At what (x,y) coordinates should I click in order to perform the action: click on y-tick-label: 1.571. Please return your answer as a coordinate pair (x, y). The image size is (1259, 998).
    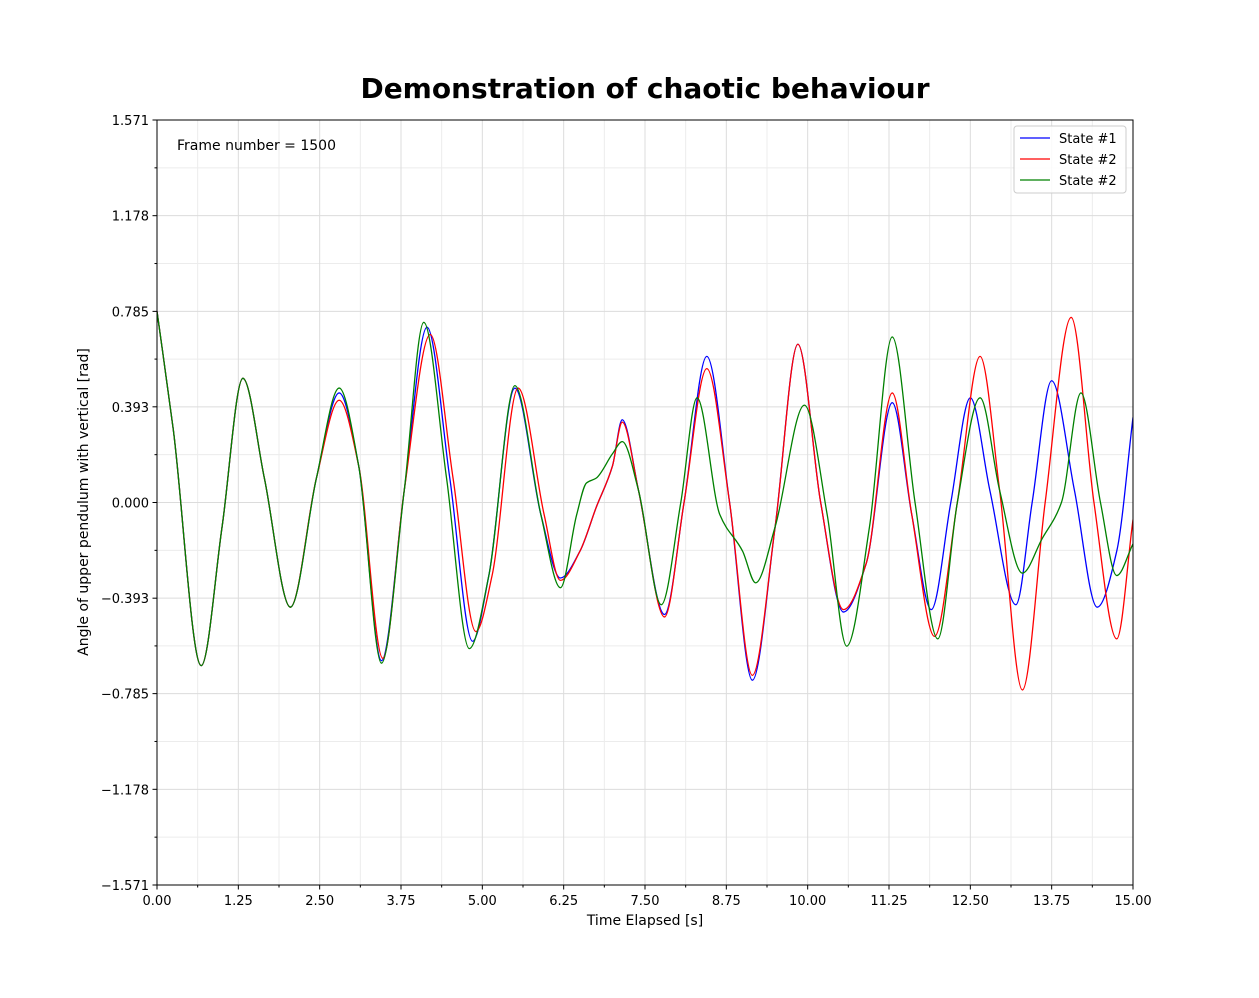
    Looking at the image, I should click on (130, 121).